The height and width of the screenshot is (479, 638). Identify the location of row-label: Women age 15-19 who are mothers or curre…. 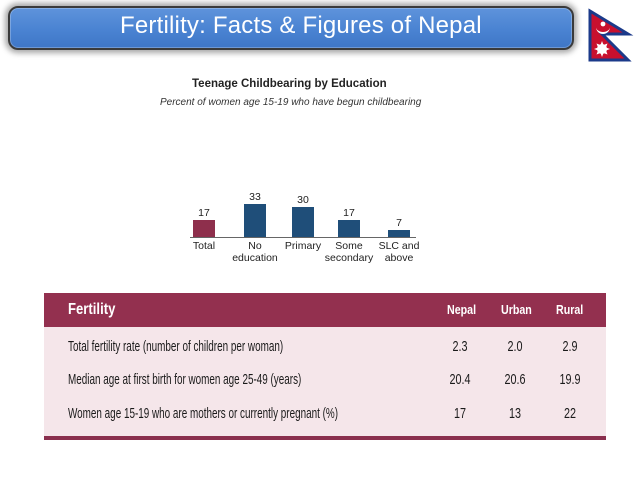
(203, 413).